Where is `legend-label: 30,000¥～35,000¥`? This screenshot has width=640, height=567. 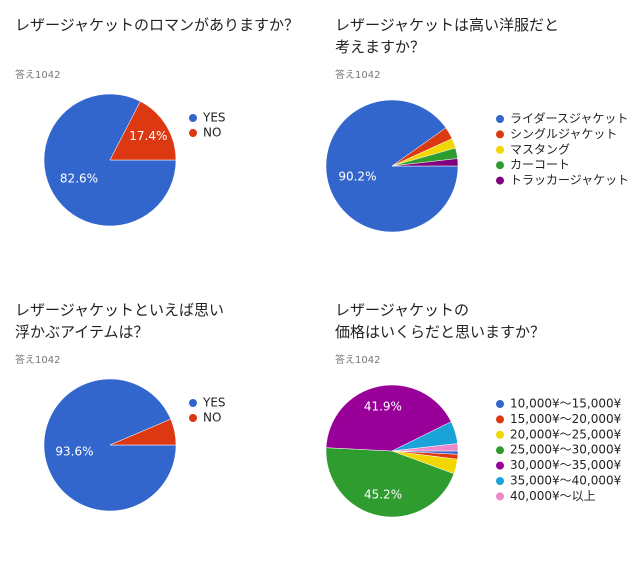 legend-label: 30,000¥～35,000¥ is located at coordinates (566, 465).